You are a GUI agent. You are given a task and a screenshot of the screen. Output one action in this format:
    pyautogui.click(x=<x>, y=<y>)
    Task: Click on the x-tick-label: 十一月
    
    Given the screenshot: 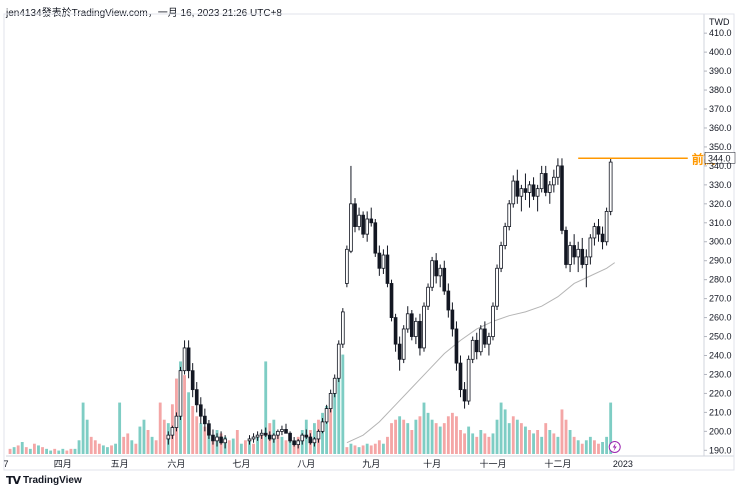 What is the action you would take?
    pyautogui.click(x=492, y=463)
    